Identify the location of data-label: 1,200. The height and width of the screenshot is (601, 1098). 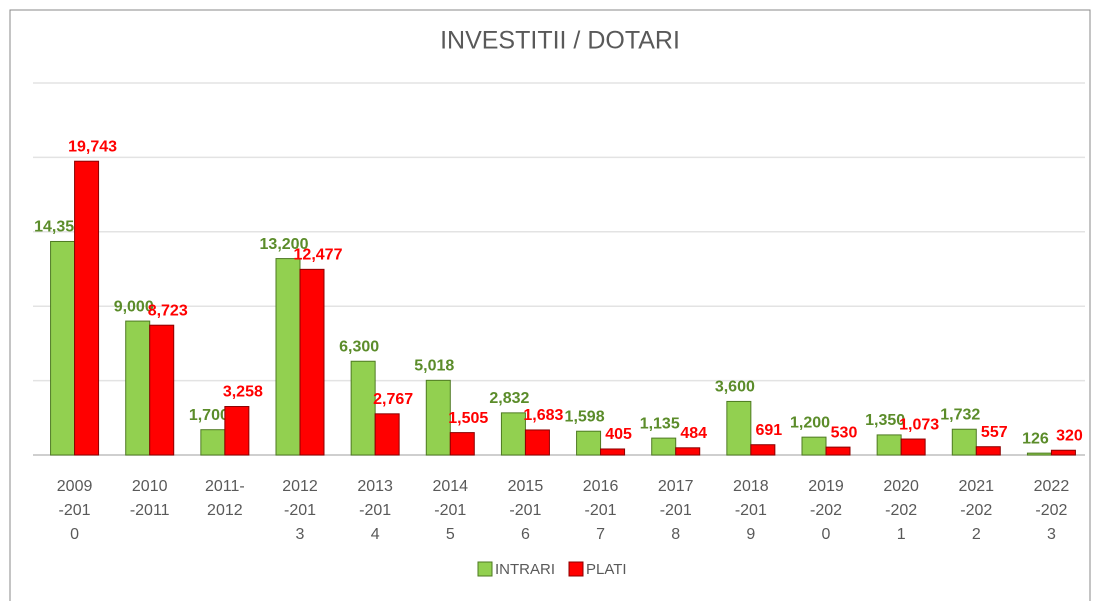
(810, 422).